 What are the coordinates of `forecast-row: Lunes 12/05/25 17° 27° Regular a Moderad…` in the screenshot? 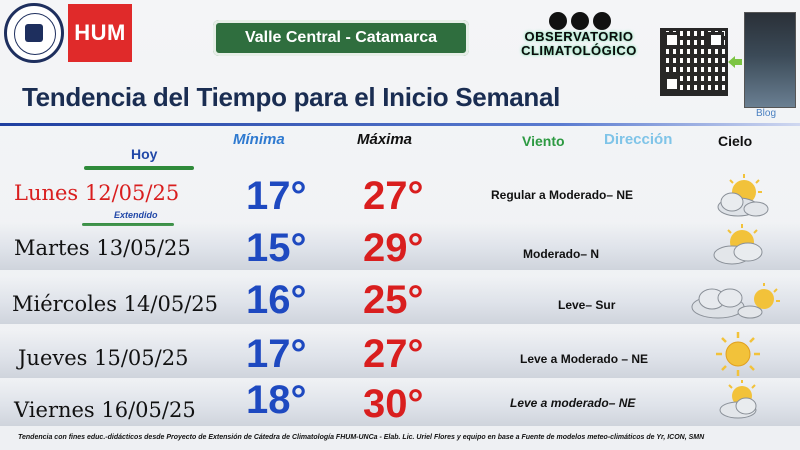 It's located at (400, 196).